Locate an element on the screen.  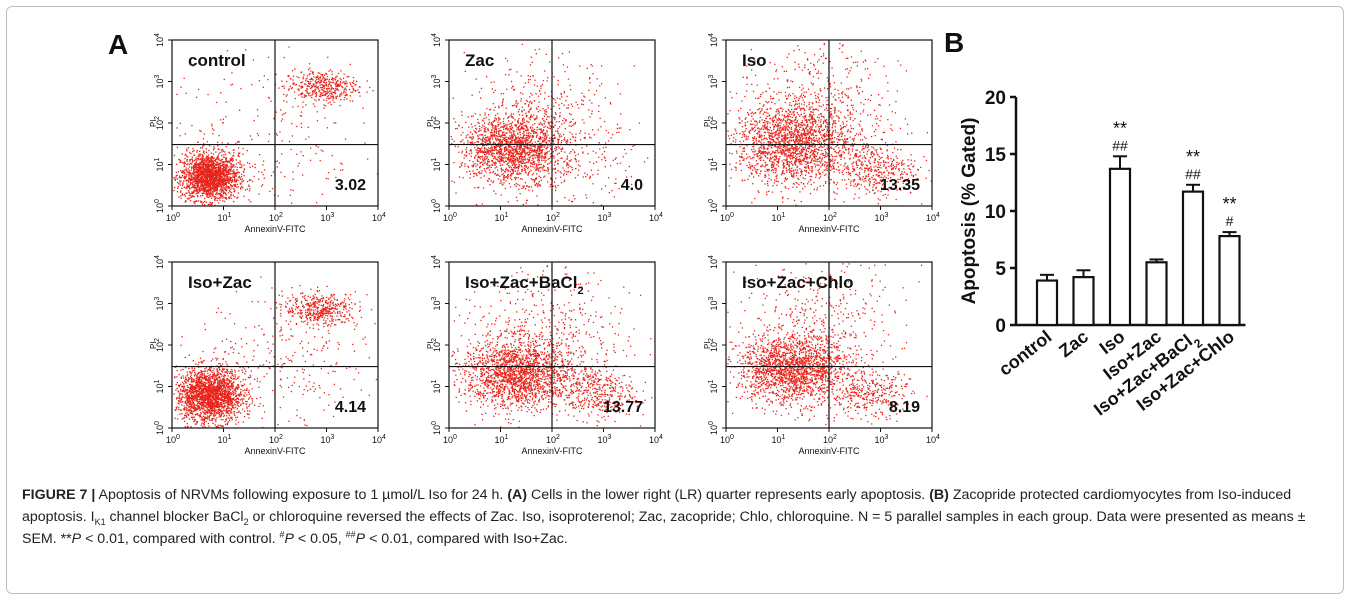
caption-figure-label: FIGURE 7 | is located at coordinates (59, 495).